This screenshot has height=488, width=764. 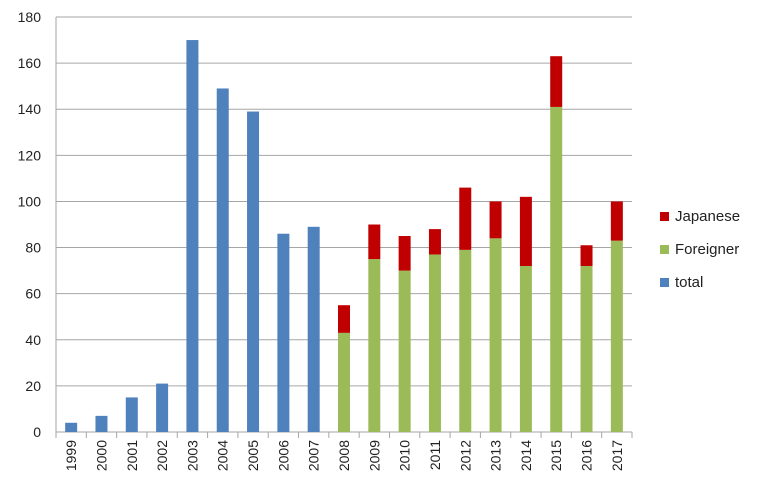 What do you see at coordinates (525, 231) in the screenshot?
I see `bar-japanese-2014` at bounding box center [525, 231].